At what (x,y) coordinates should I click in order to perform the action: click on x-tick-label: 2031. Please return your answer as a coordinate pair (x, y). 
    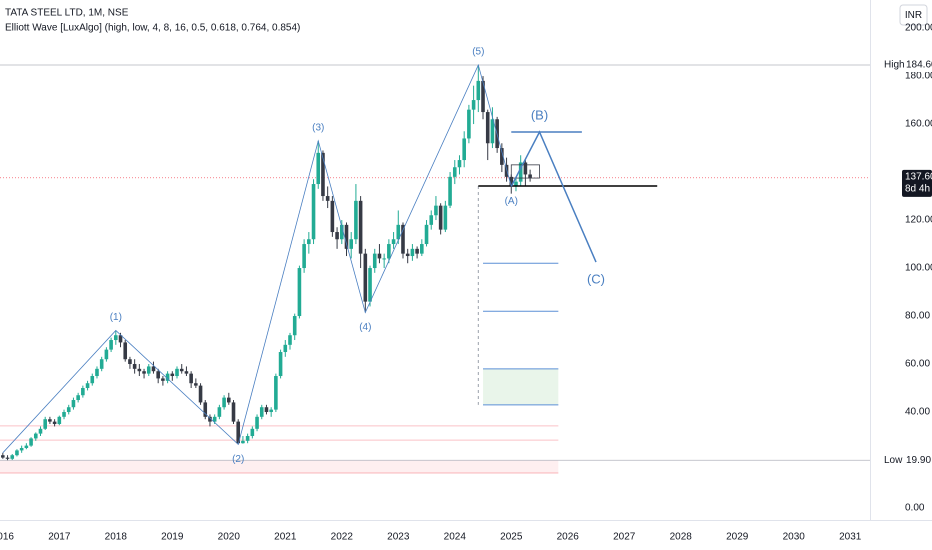
    Looking at the image, I should click on (850, 537).